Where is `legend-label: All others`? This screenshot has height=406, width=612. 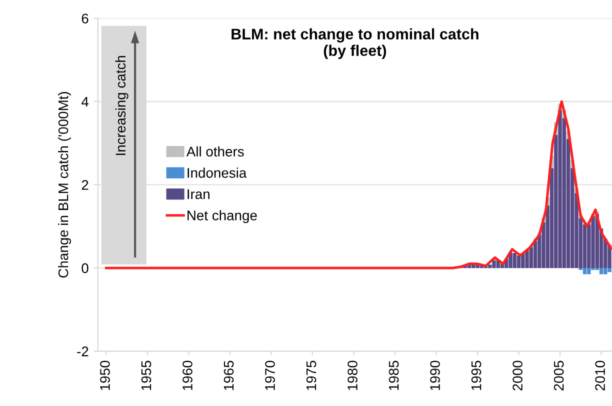 legend-label: All others is located at coordinates (215, 151).